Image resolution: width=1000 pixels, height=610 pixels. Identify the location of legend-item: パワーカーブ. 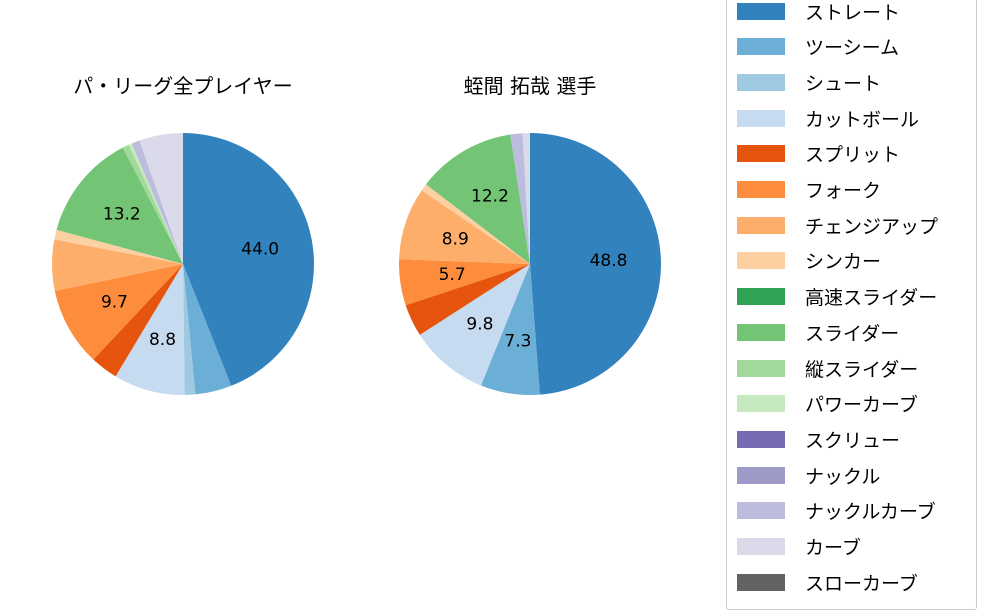
(827, 404).